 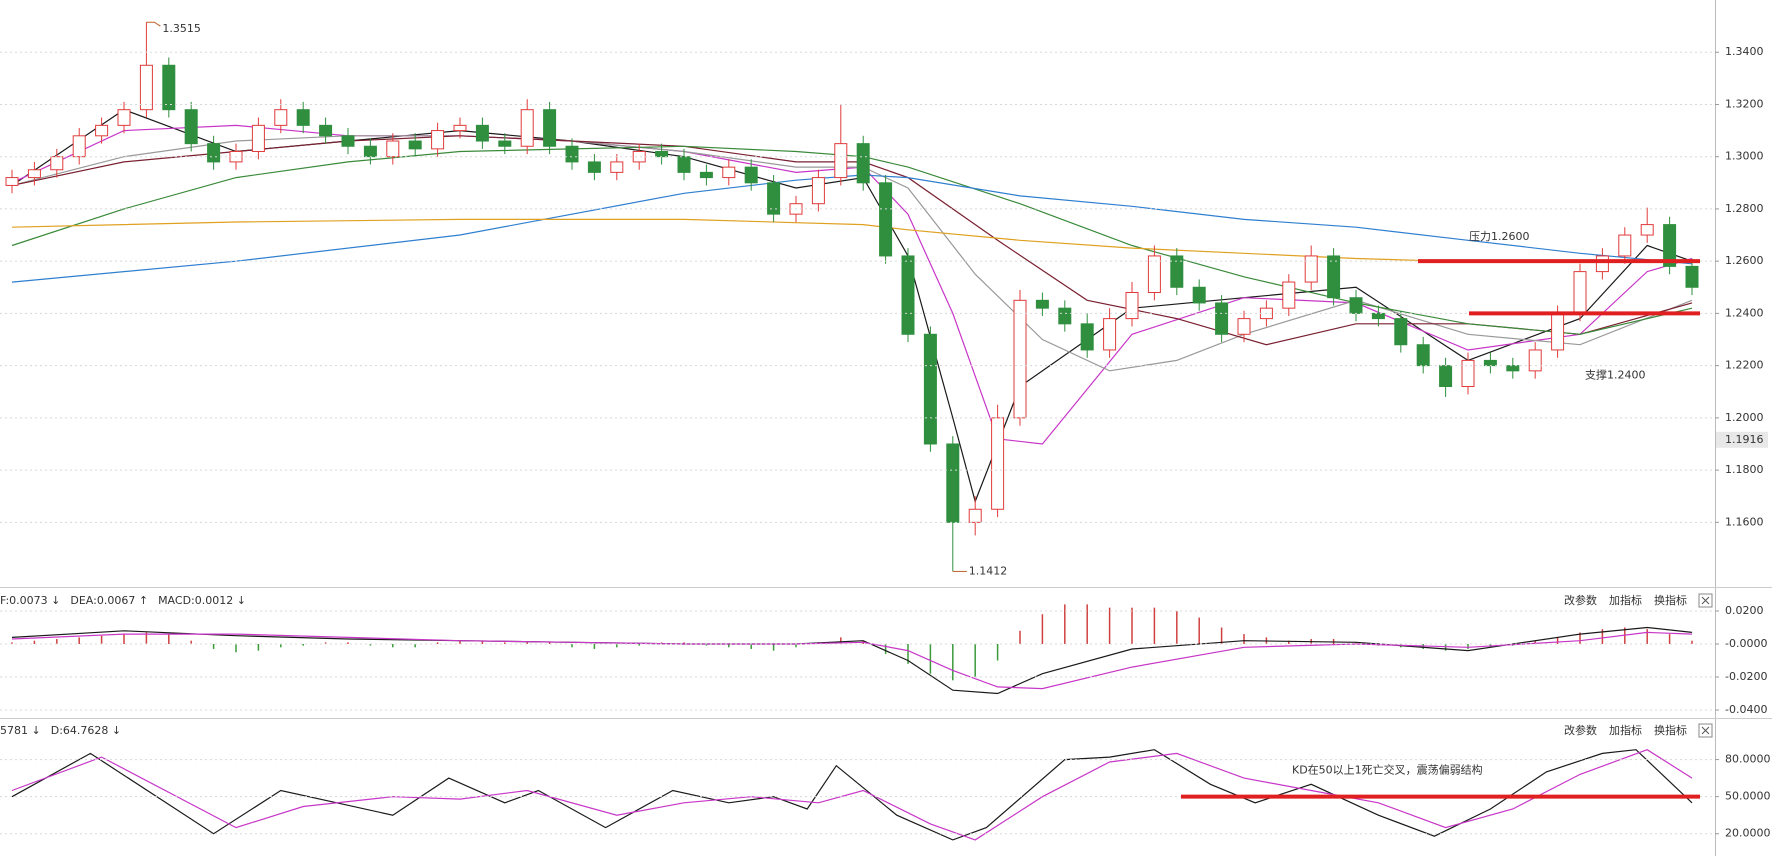 I want to click on y-tick-label: 0.0200, so click(x=1744, y=610).